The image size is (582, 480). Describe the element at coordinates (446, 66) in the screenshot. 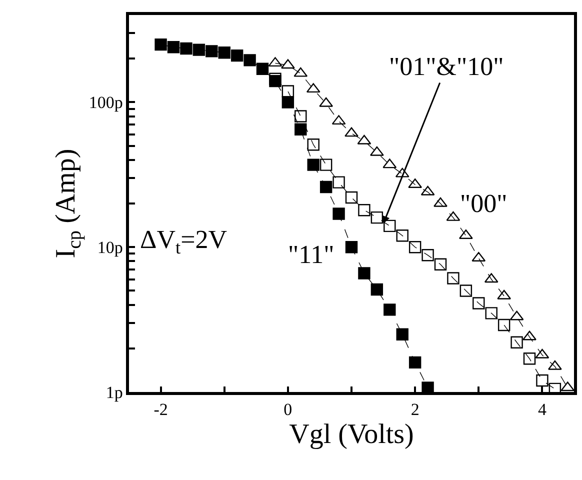

I see `annotation: "01"&"10"` at that location.